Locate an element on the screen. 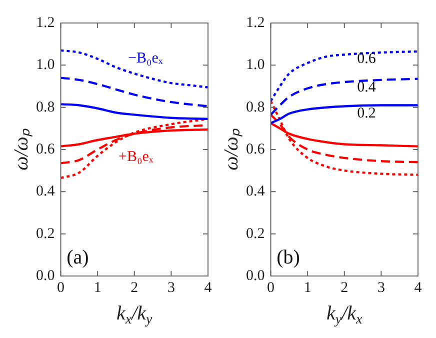 The height and width of the screenshot is (338, 436). annotation: (a) is located at coordinates (77, 257).